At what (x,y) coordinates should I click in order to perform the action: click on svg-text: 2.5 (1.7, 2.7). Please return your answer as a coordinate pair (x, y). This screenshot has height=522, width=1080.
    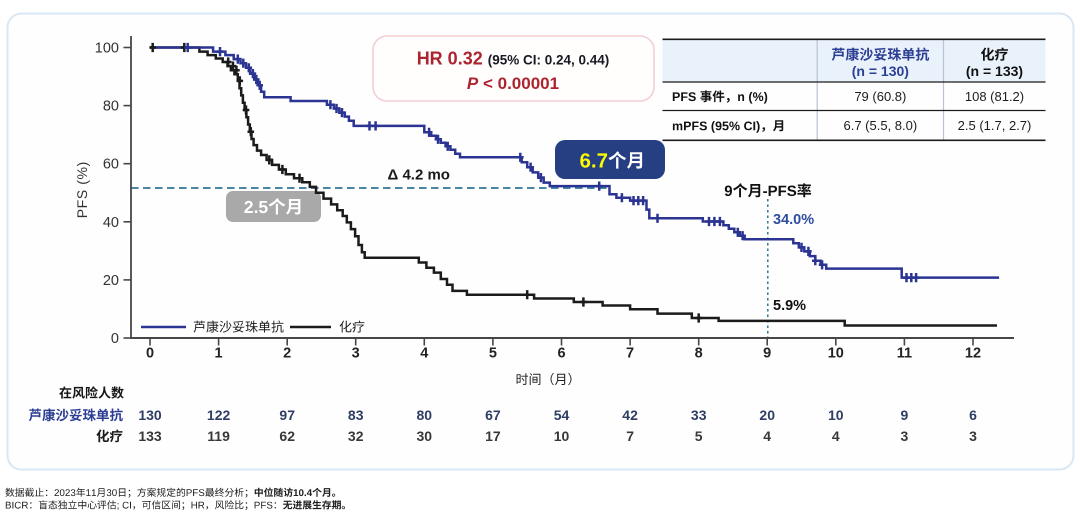
    Looking at the image, I should click on (995, 125).